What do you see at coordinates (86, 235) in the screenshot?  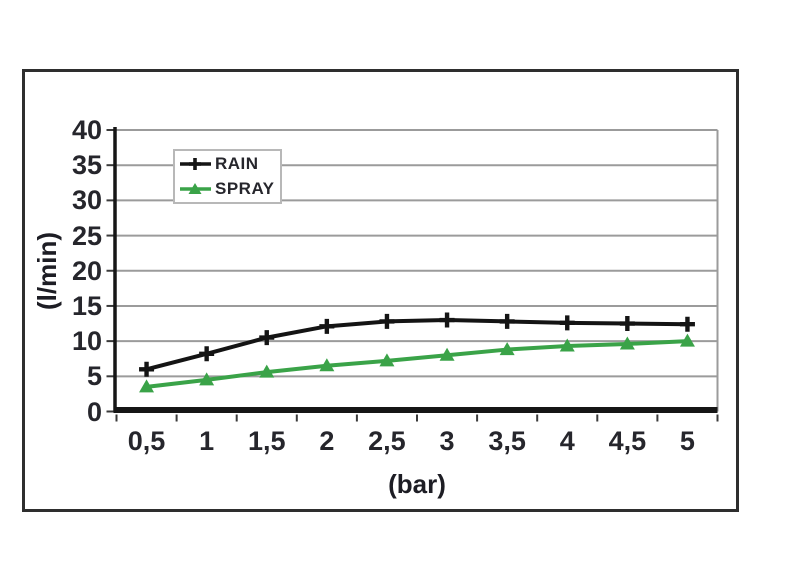 I see `y-tick-label: 25` at bounding box center [86, 235].